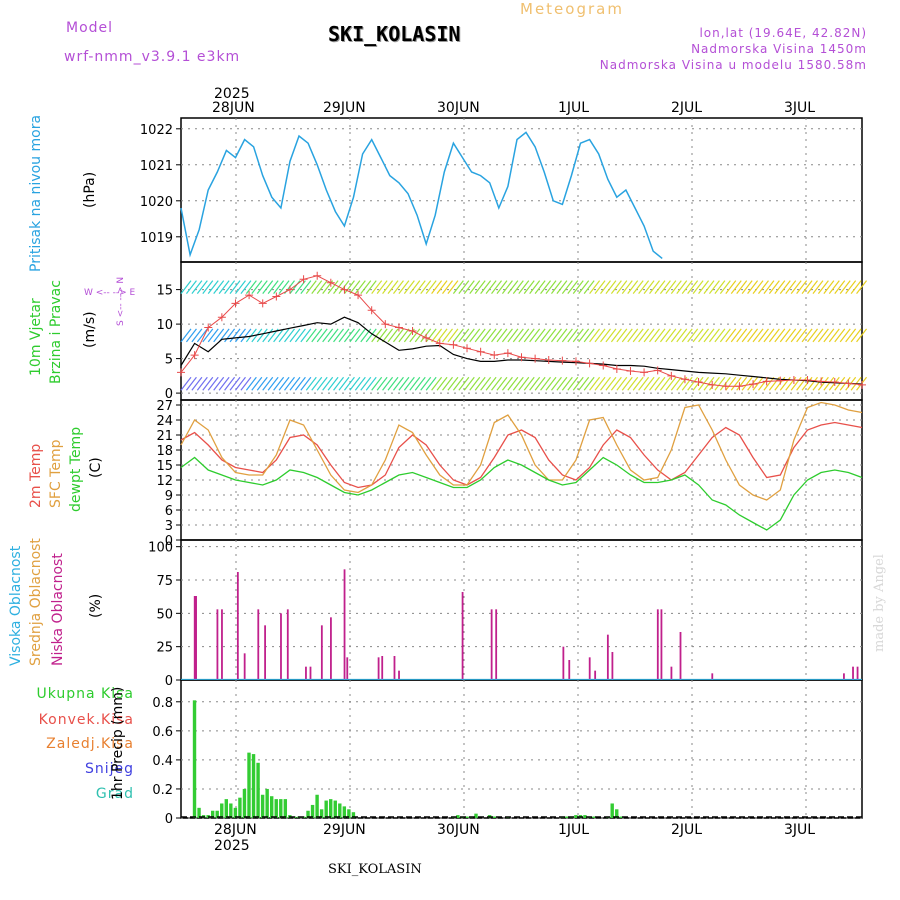  Describe the element at coordinates (800, 108) in the screenshot. I see `date-top-5: 3JUL` at that location.